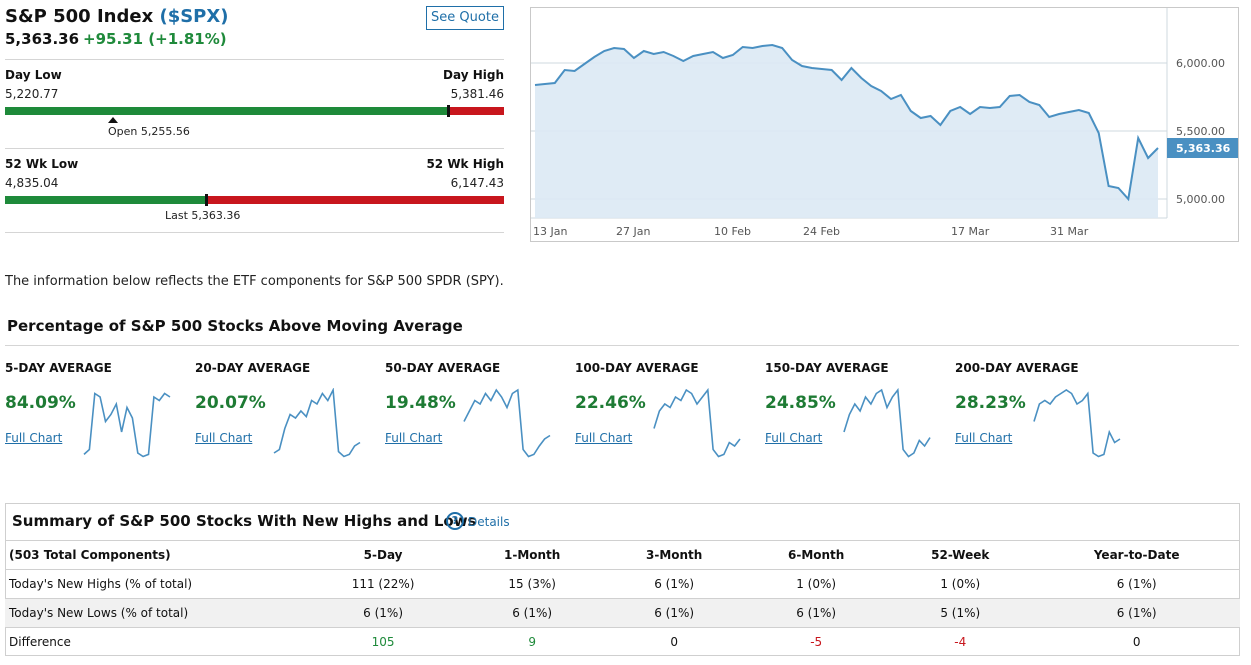 The width and height of the screenshot is (1251, 665). Describe the element at coordinates (821, 231) in the screenshot. I see `x-tick-label: 24 Feb` at that location.